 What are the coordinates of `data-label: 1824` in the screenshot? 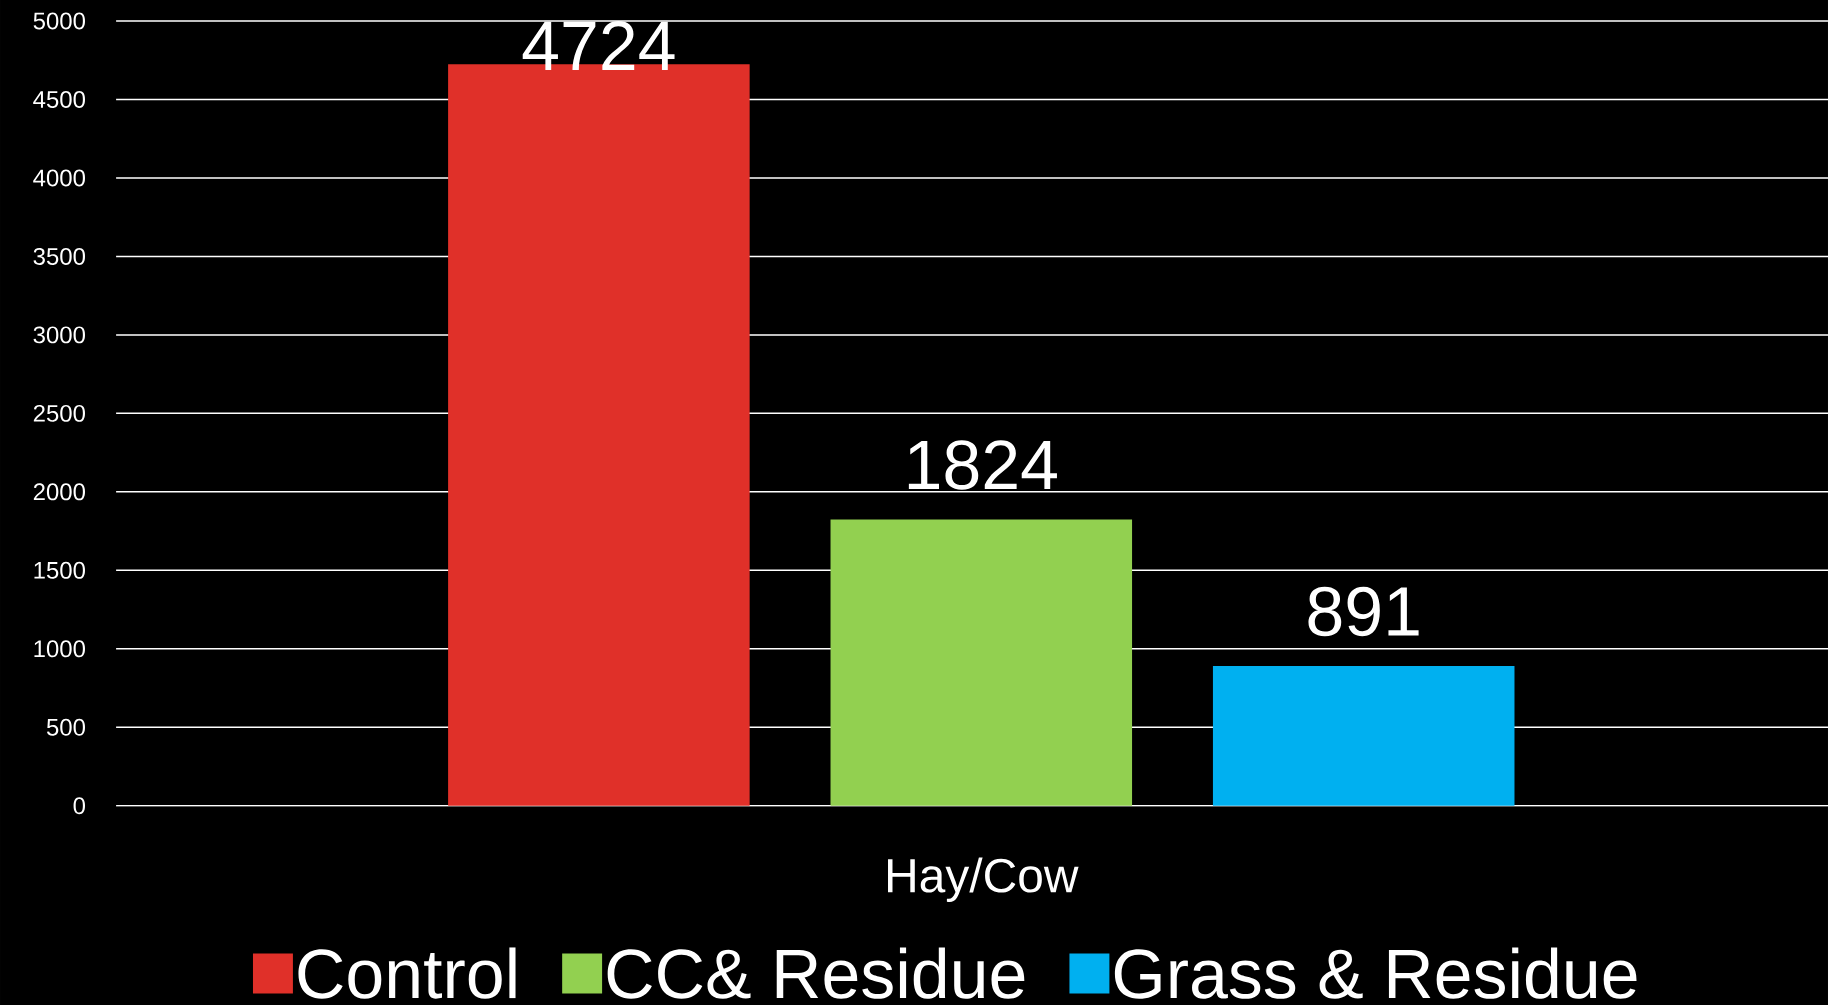 It's located at (982, 464).